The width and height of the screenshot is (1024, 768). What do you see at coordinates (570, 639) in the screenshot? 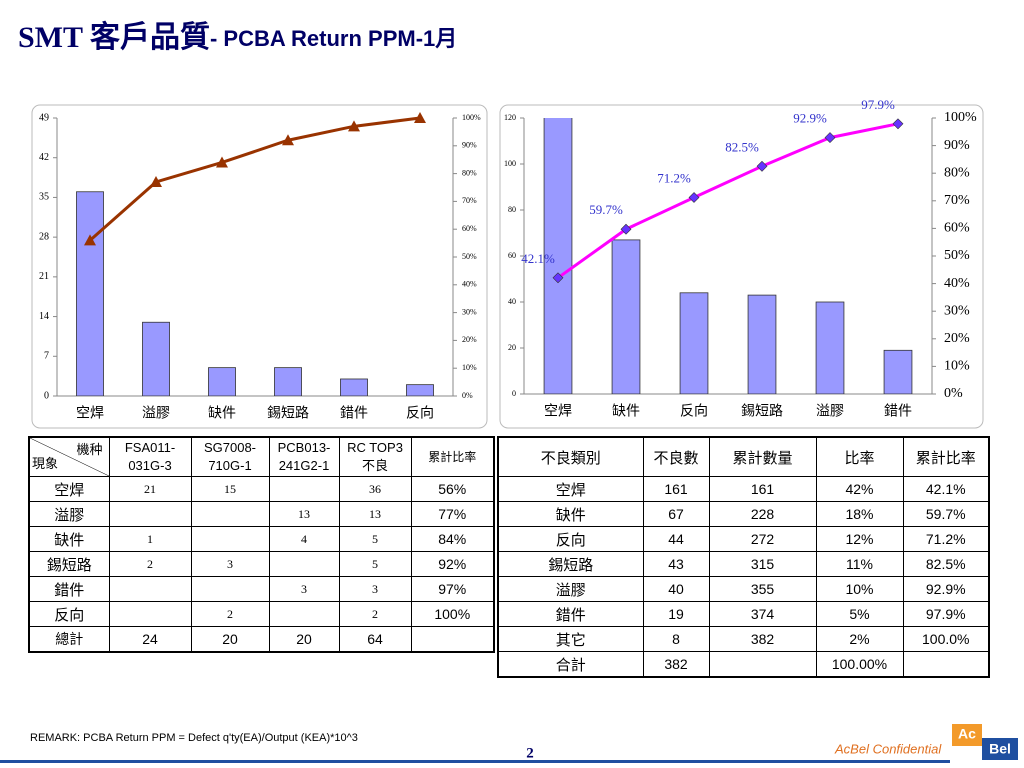
I see `cell: 其它` at bounding box center [570, 639].